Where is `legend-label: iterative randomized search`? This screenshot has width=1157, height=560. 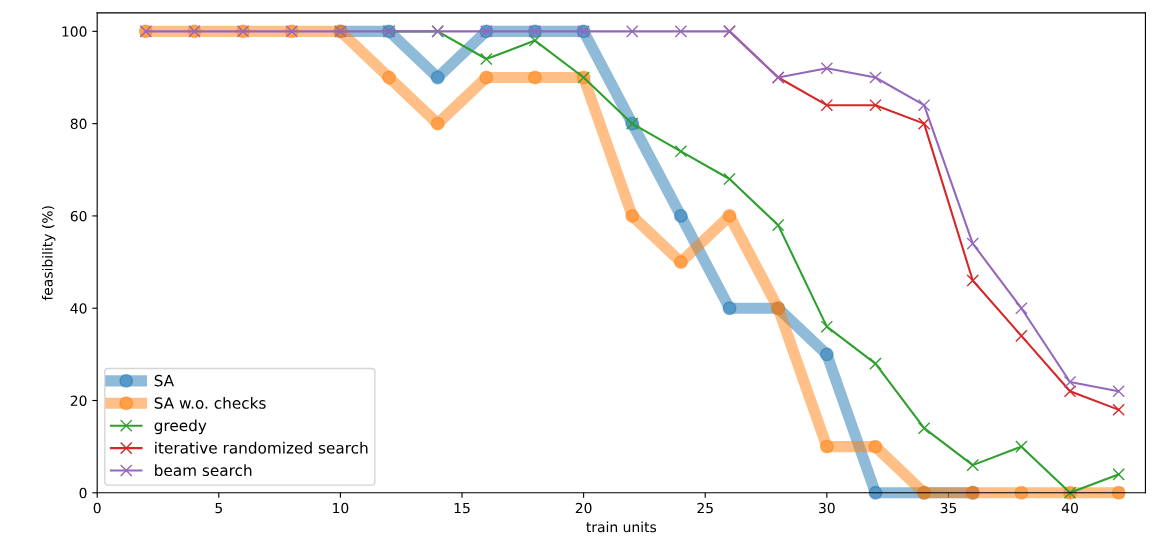
legend-label: iterative randomized search is located at coordinates (261, 447).